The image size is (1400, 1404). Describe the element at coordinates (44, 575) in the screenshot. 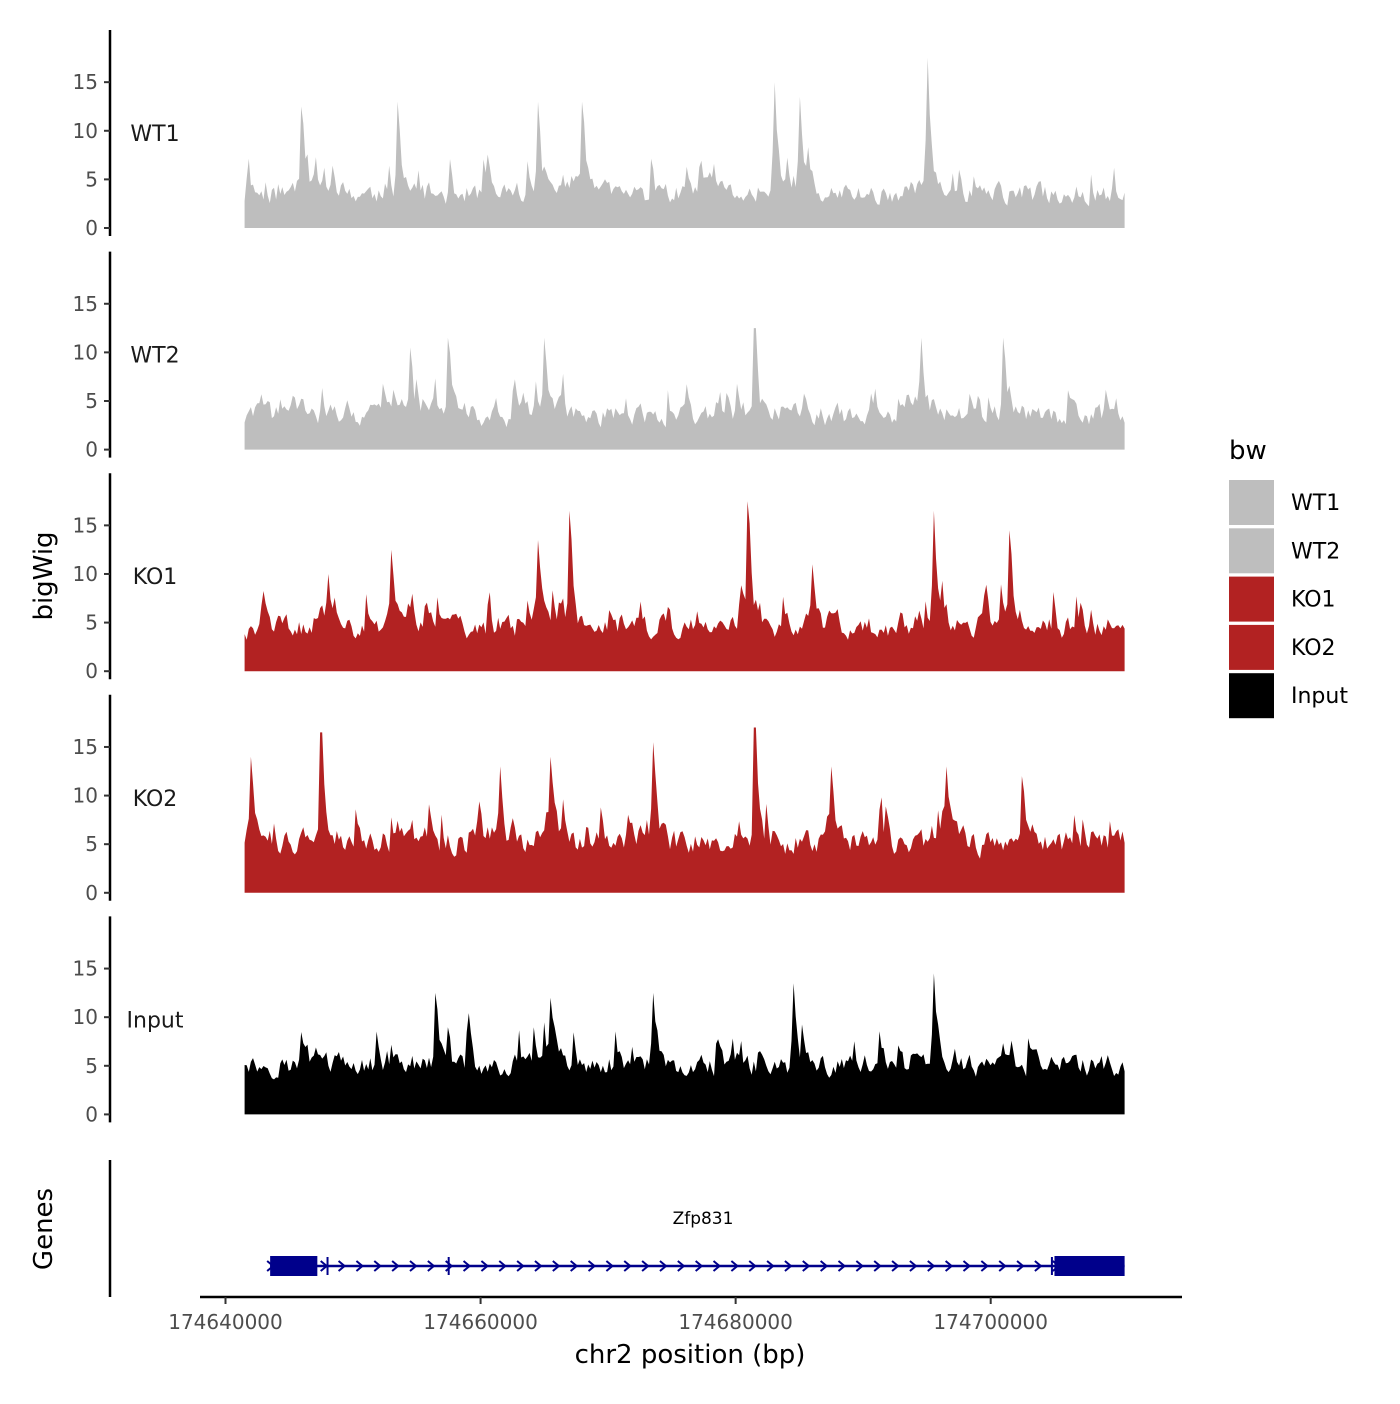

I see `y-axis-title: bigWig` at that location.